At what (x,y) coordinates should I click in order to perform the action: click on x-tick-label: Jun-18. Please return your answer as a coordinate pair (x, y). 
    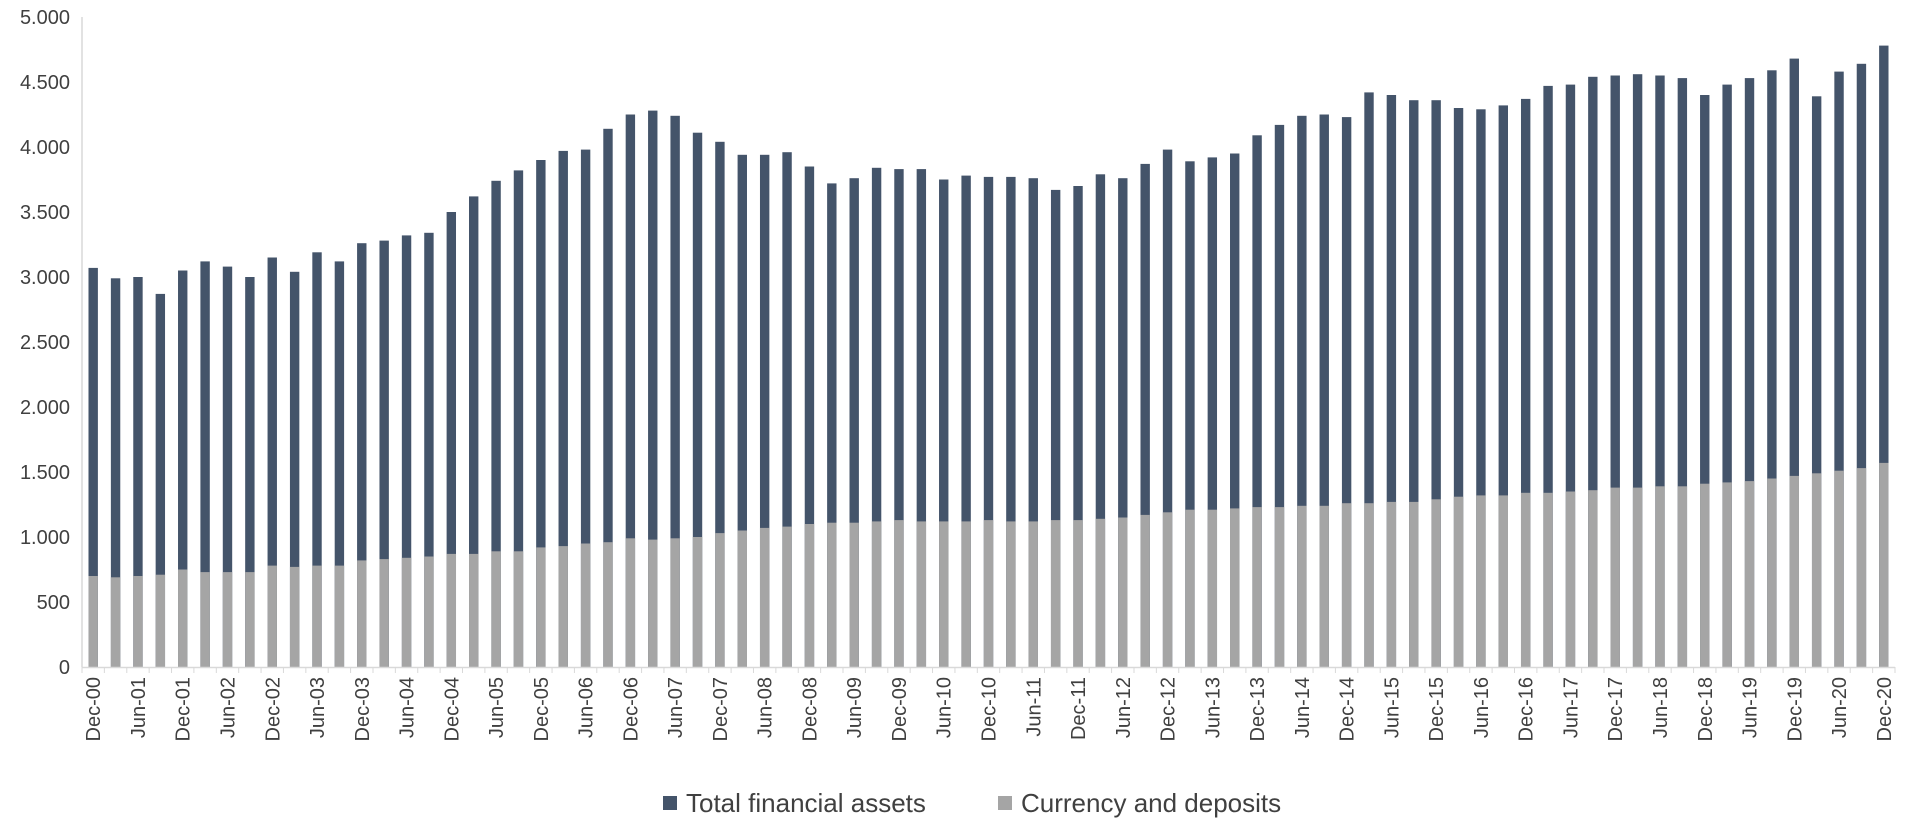
    Looking at the image, I should click on (1661, 707).